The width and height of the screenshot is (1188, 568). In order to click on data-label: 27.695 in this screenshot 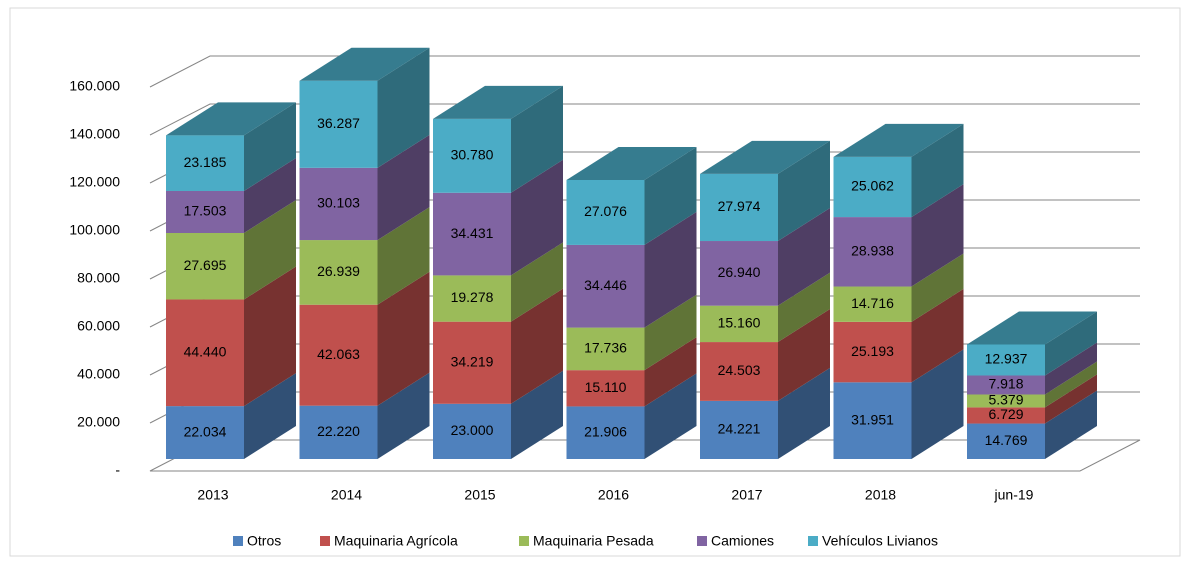, I will do `click(205, 265)`.